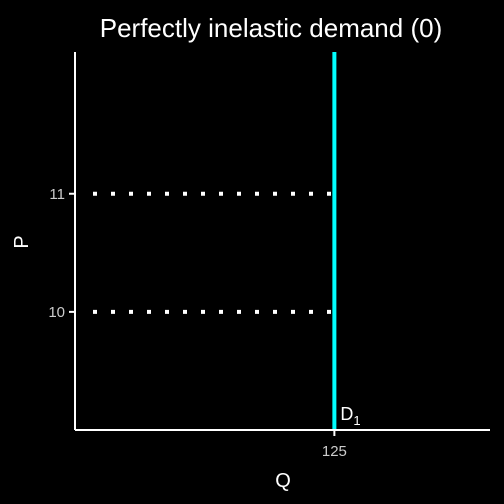 This screenshot has width=504, height=504. What do you see at coordinates (212, 253) in the screenshot?
I see `reference-lines` at bounding box center [212, 253].